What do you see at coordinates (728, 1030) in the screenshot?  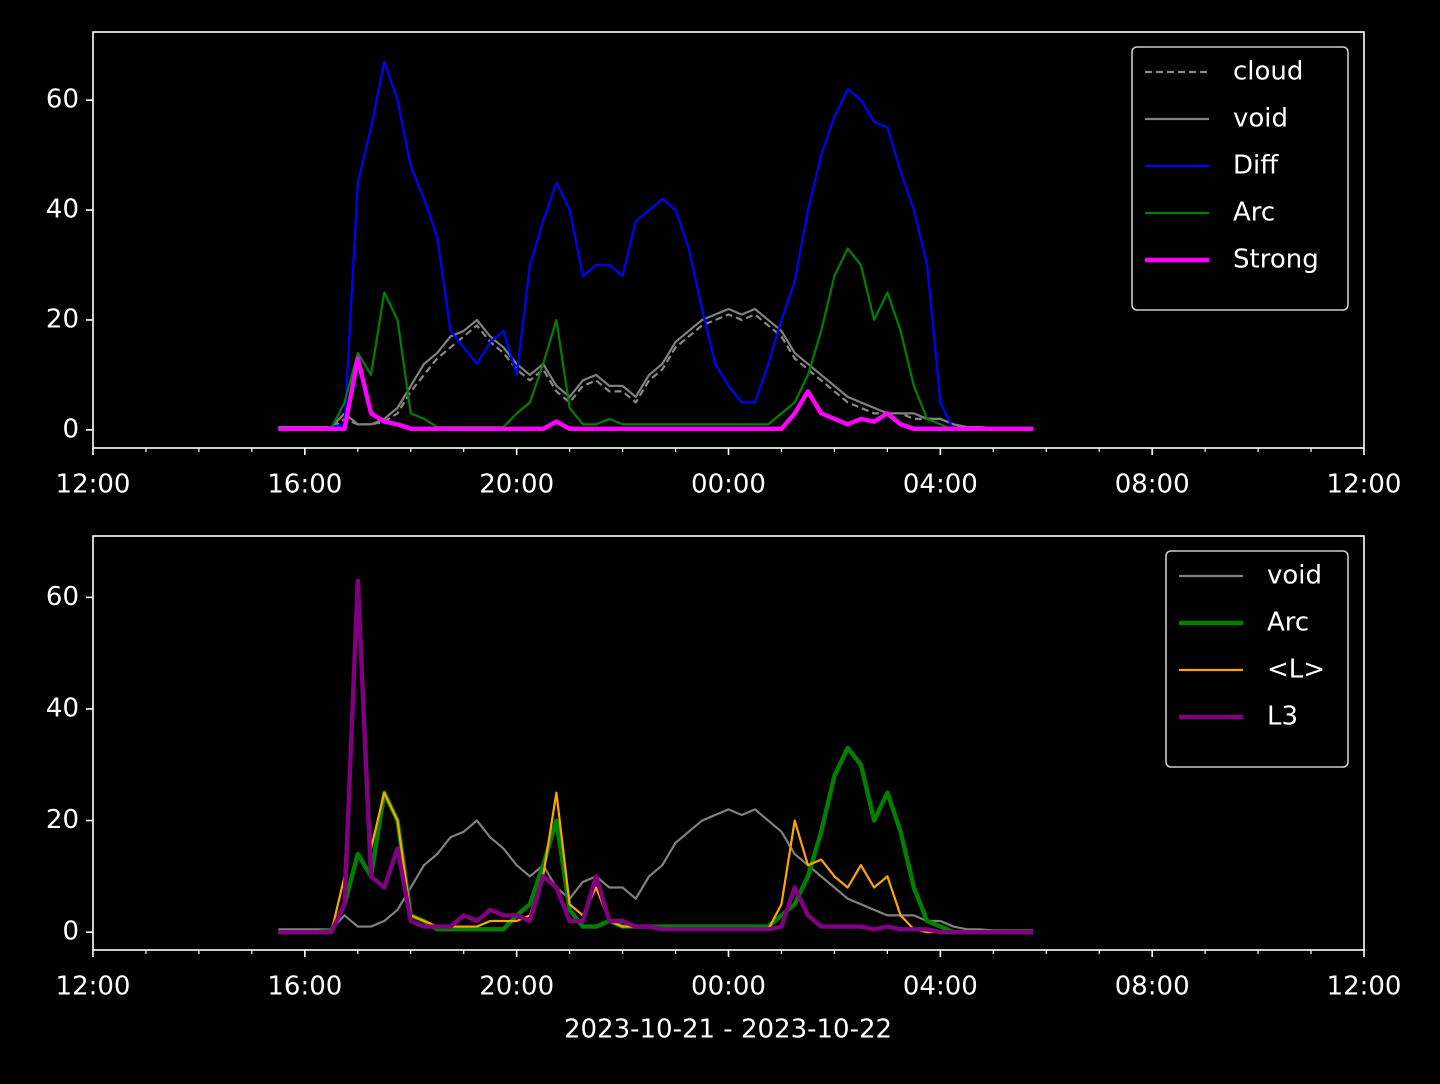 I see `x-axis-label: 2023-10-21 - 2023-10-22` at bounding box center [728, 1030].